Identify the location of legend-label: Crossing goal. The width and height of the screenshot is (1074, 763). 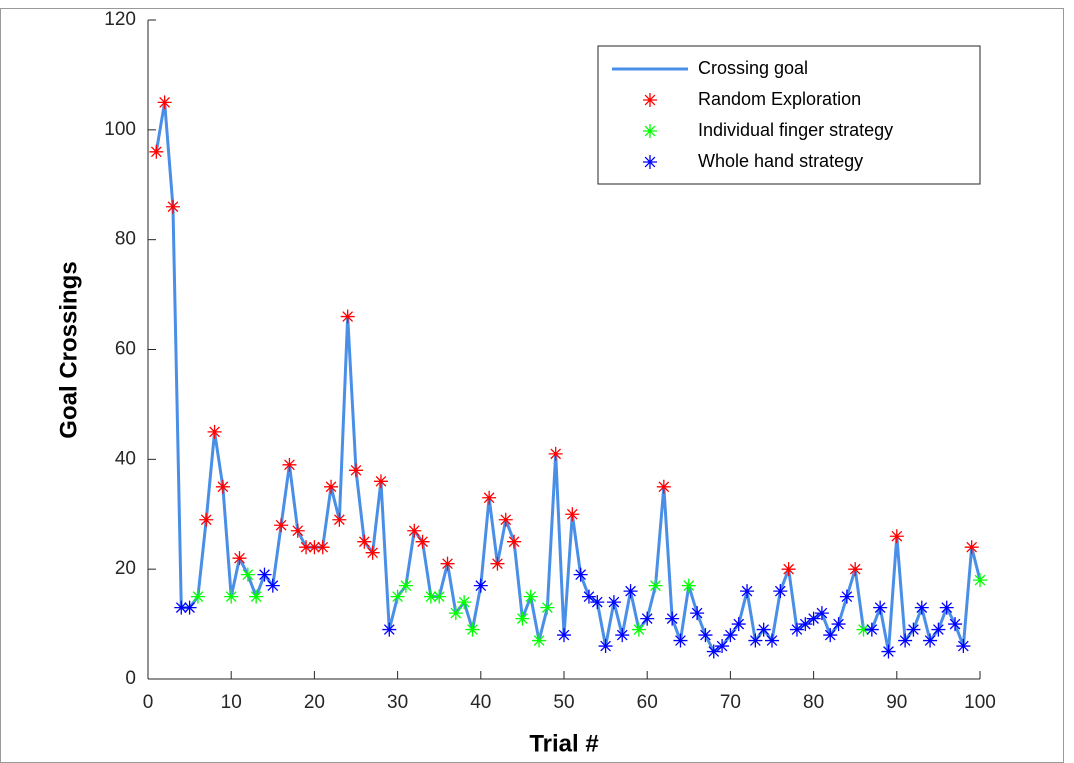
(753, 68).